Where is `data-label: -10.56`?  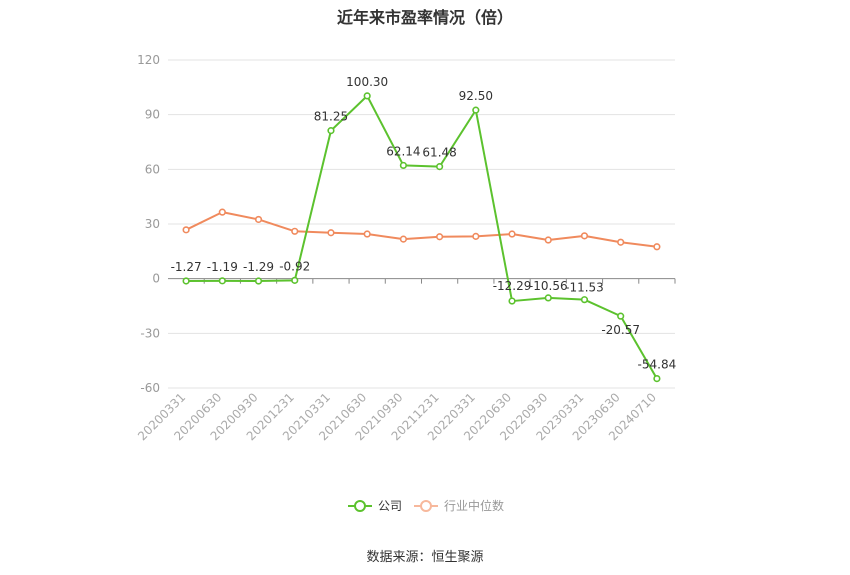
data-label: -10.56 is located at coordinates (548, 286).